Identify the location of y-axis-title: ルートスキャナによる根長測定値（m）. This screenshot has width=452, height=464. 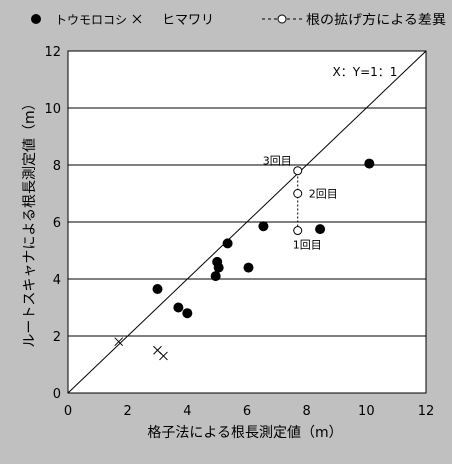
(30, 221).